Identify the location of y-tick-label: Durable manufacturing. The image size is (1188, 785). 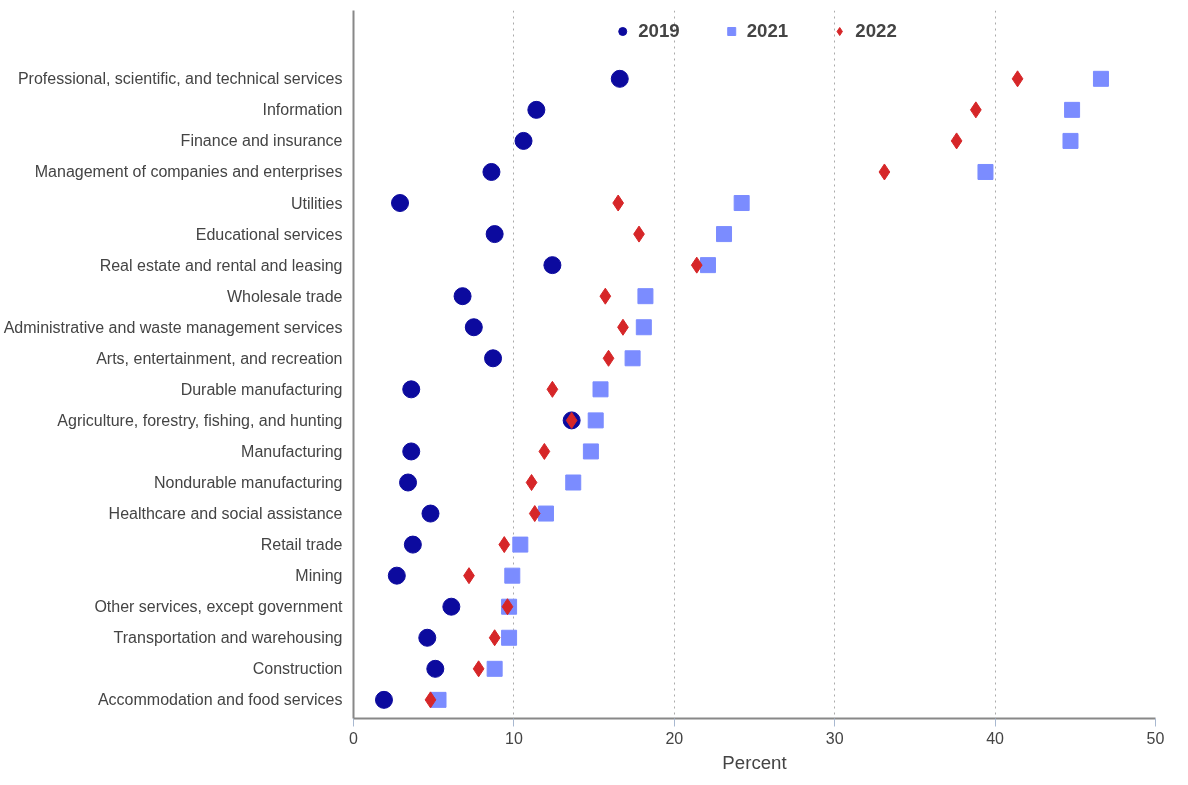
(261, 389).